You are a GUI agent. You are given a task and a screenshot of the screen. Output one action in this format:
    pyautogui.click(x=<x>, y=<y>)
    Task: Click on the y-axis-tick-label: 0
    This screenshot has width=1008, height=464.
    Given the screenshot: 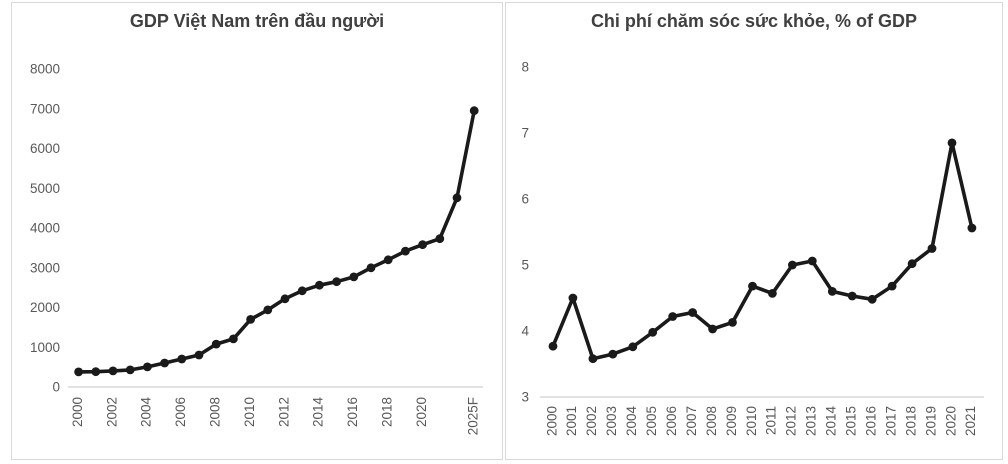 What is the action you would take?
    pyautogui.click(x=56, y=387)
    